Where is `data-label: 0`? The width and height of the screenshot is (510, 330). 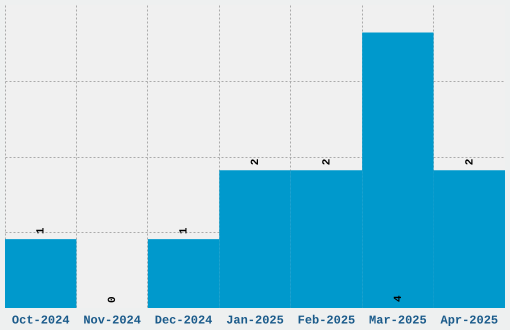
data-label: 0 is located at coordinates (113, 299).